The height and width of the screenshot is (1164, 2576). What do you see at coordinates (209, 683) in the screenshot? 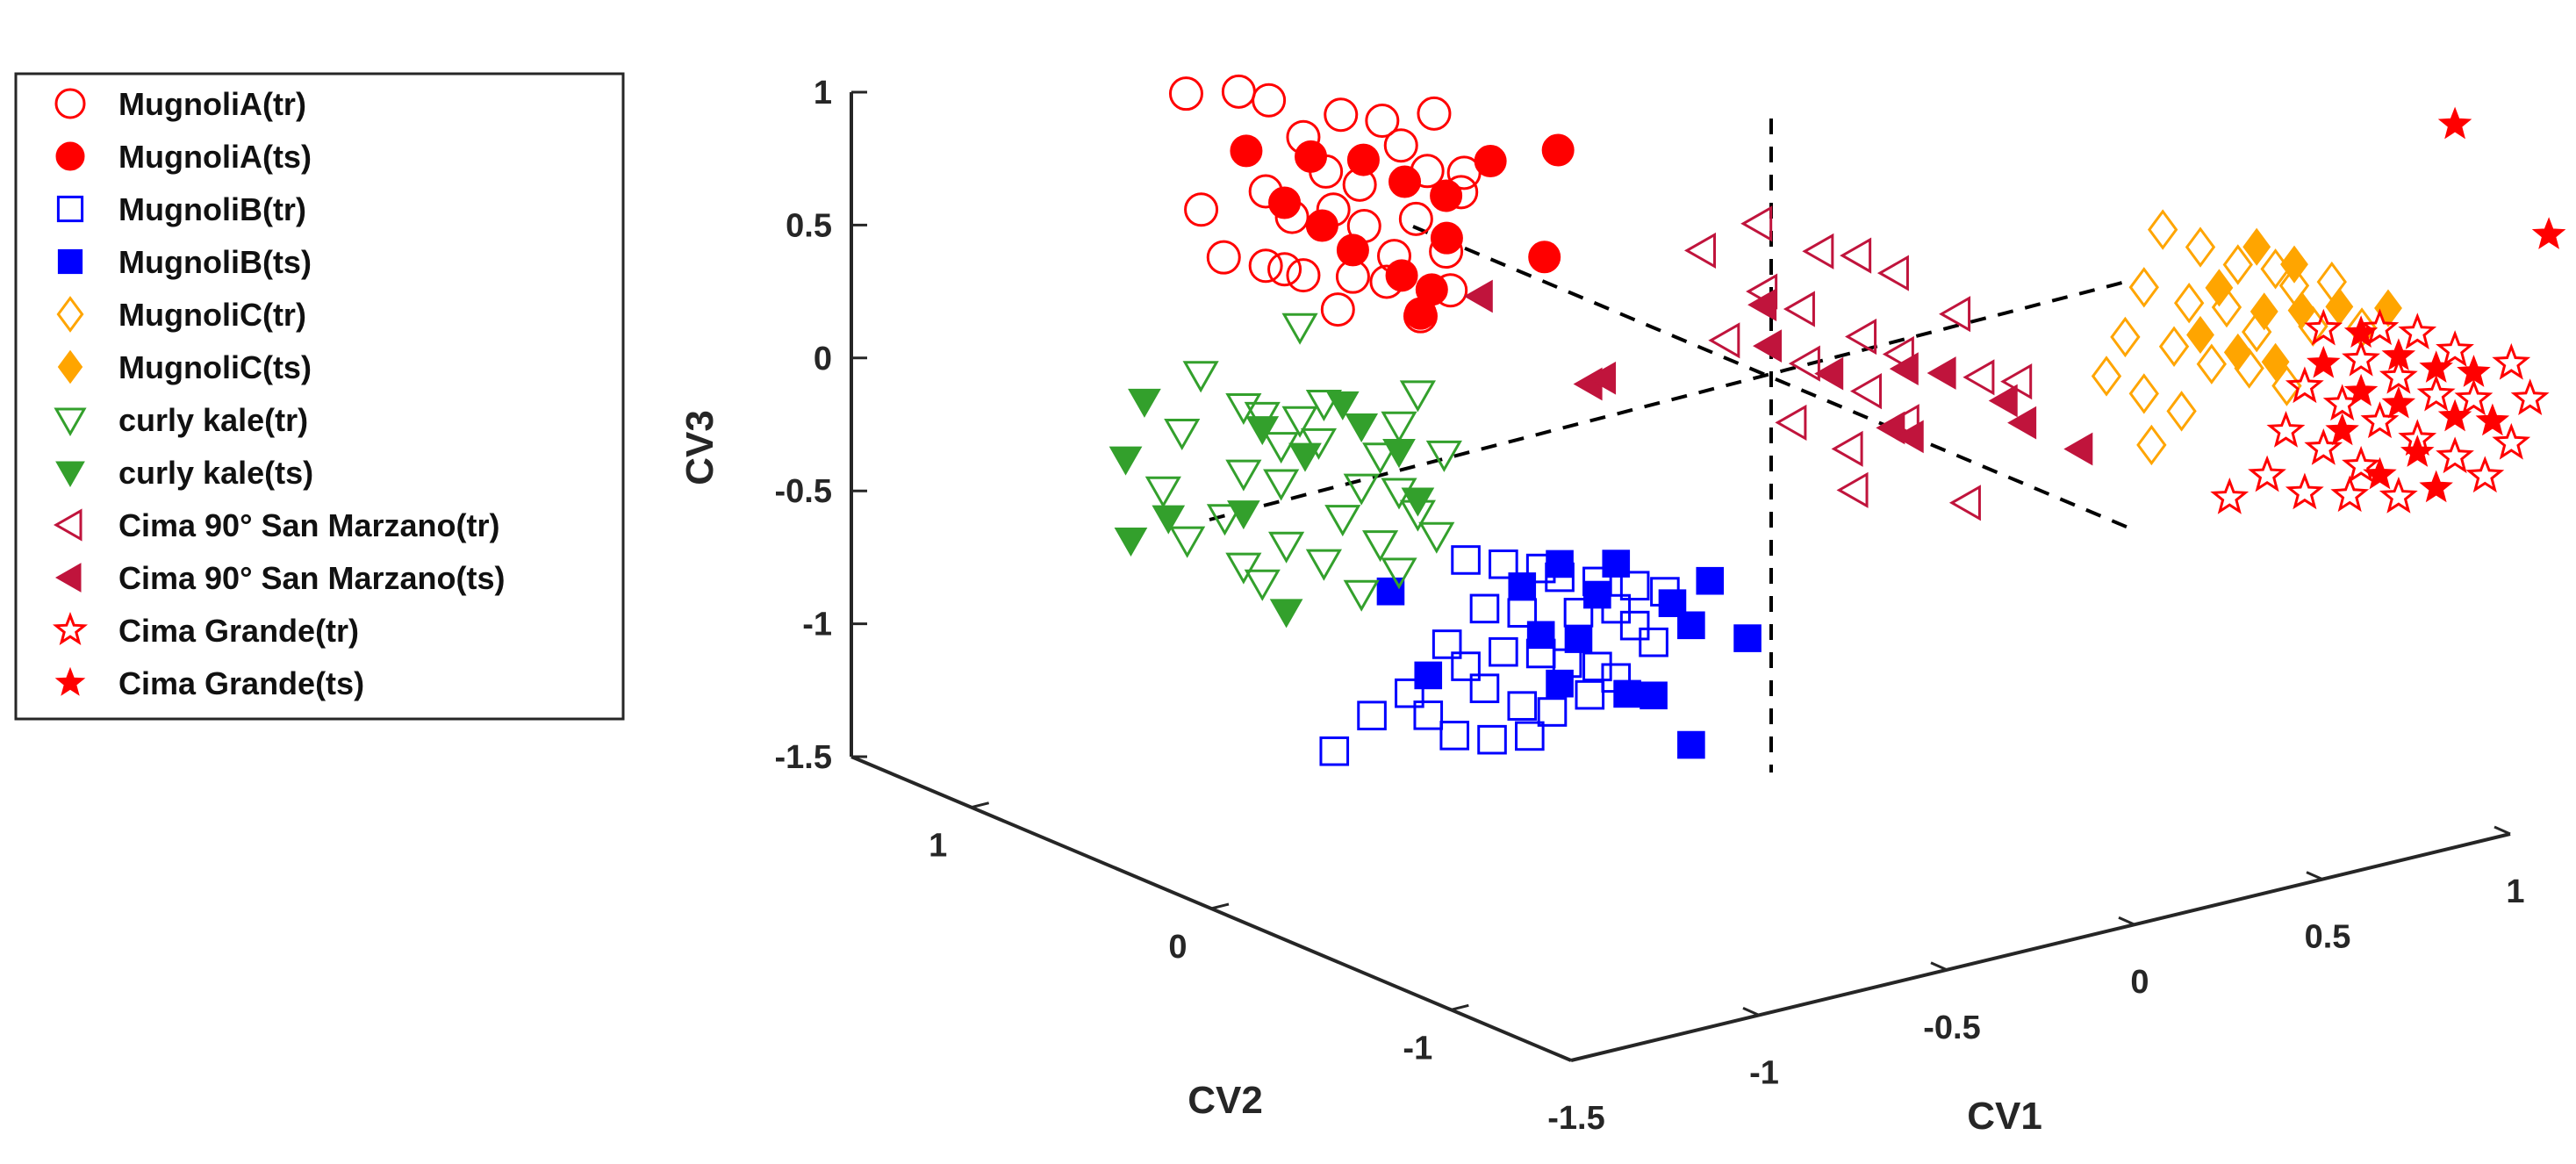
I see `legend-entry: Cima Grande(ts)` at bounding box center [209, 683].